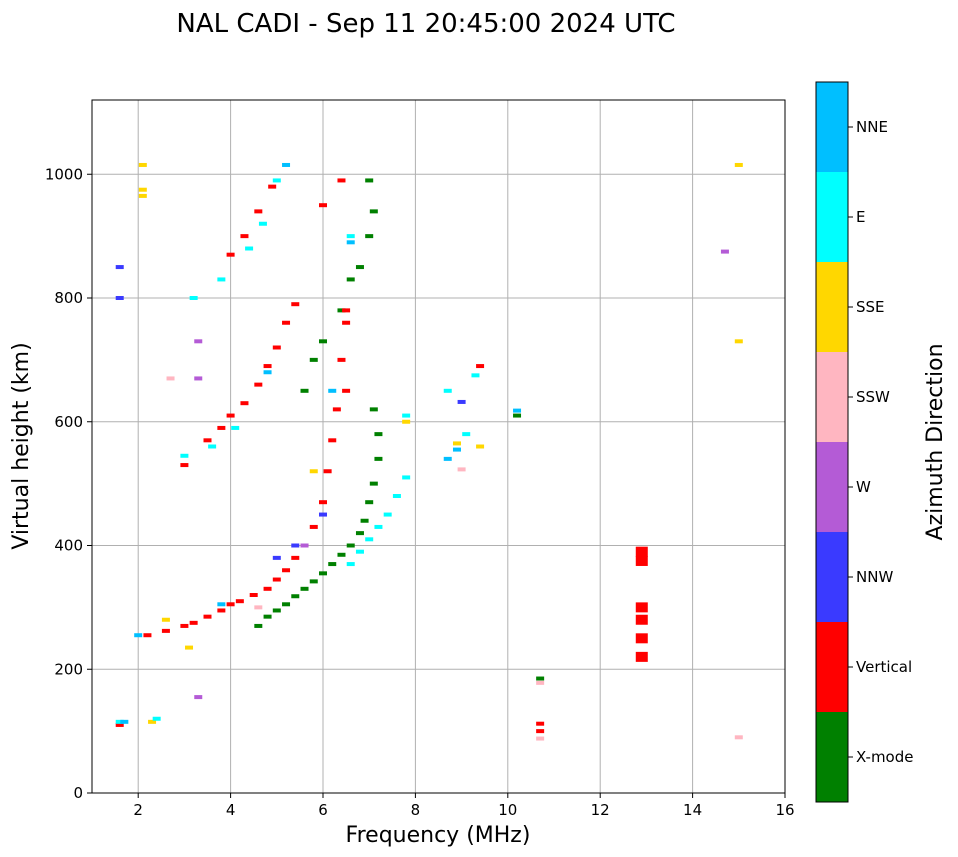 This screenshot has height=857, width=958. Describe the element at coordinates (68, 669) in the screenshot. I see `y-tick-label: 200` at that location.